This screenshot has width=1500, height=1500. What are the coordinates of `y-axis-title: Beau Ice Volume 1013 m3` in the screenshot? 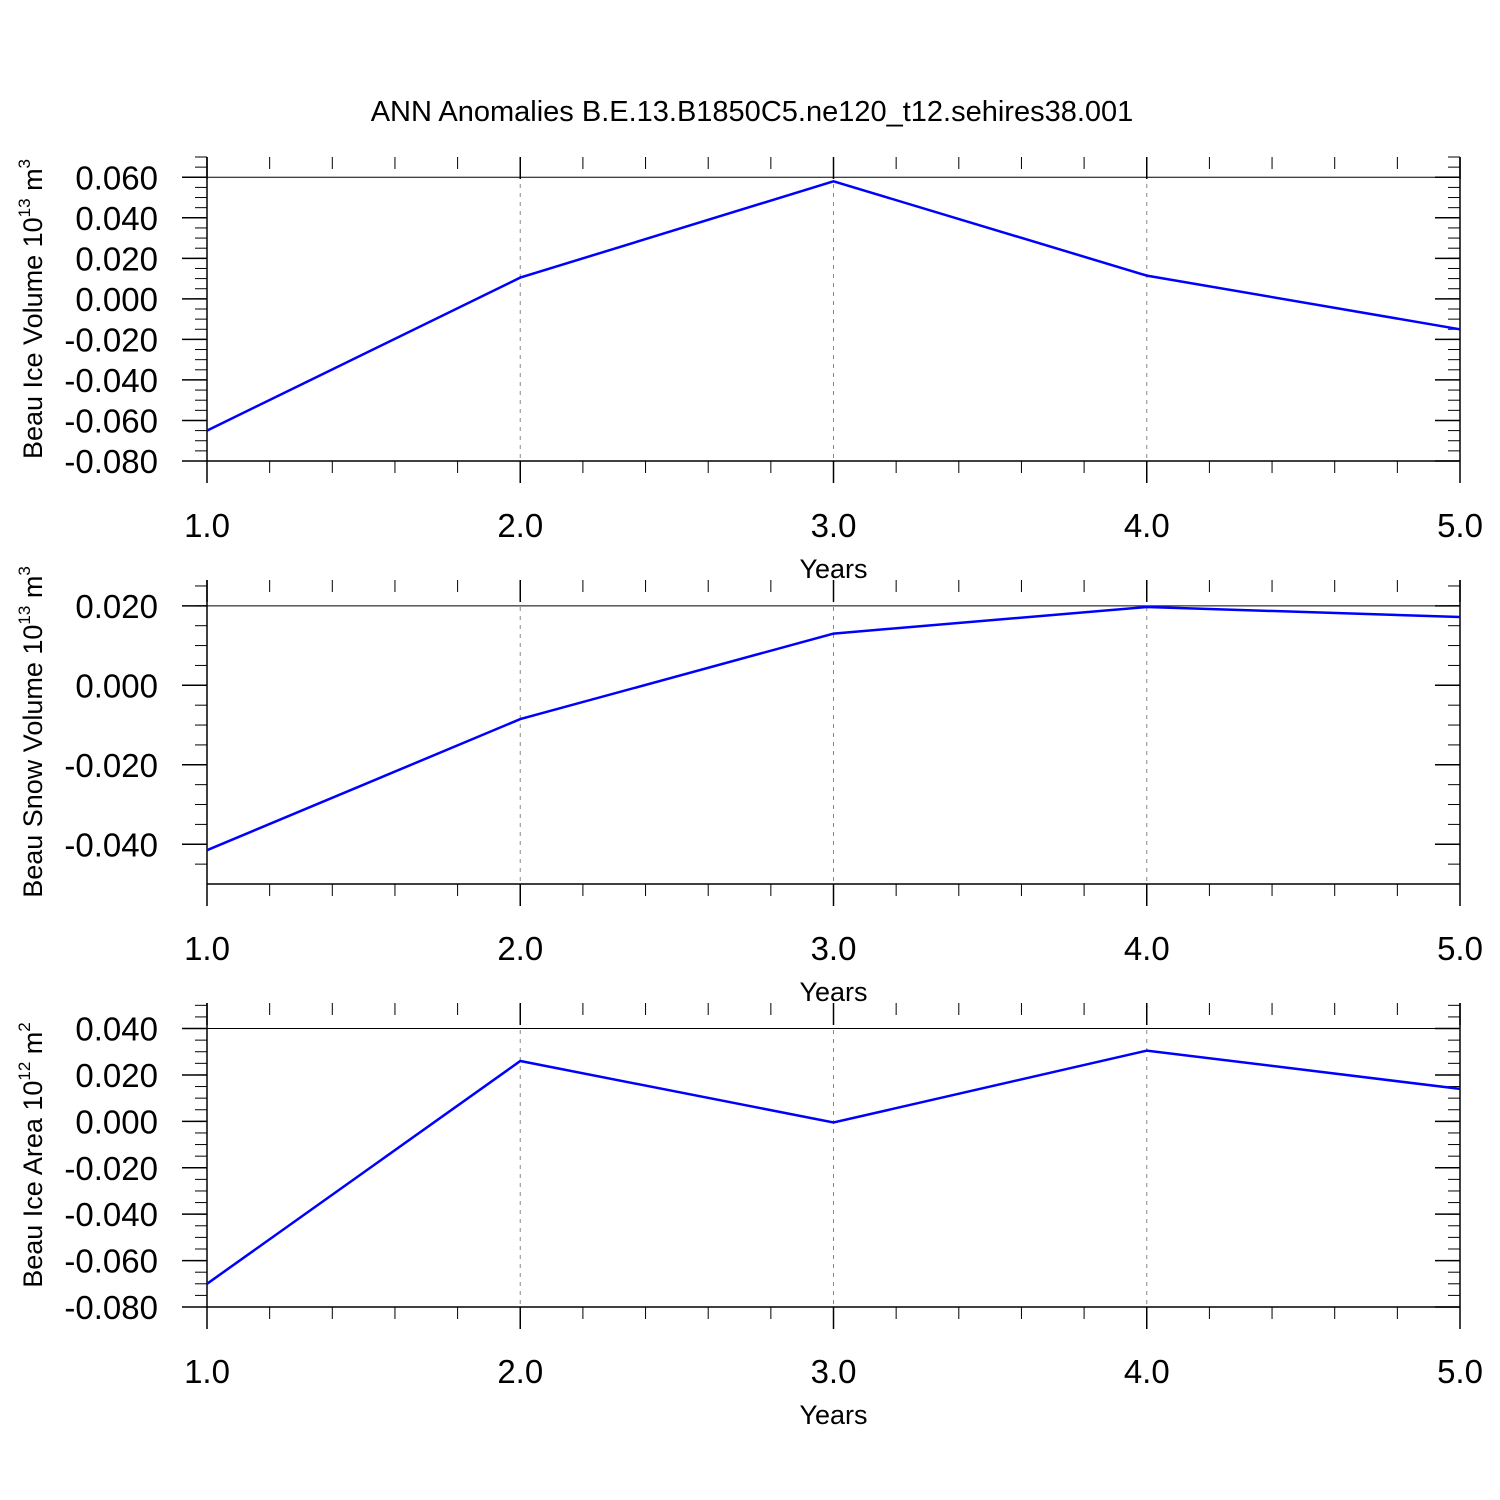 It's located at (31, 309).